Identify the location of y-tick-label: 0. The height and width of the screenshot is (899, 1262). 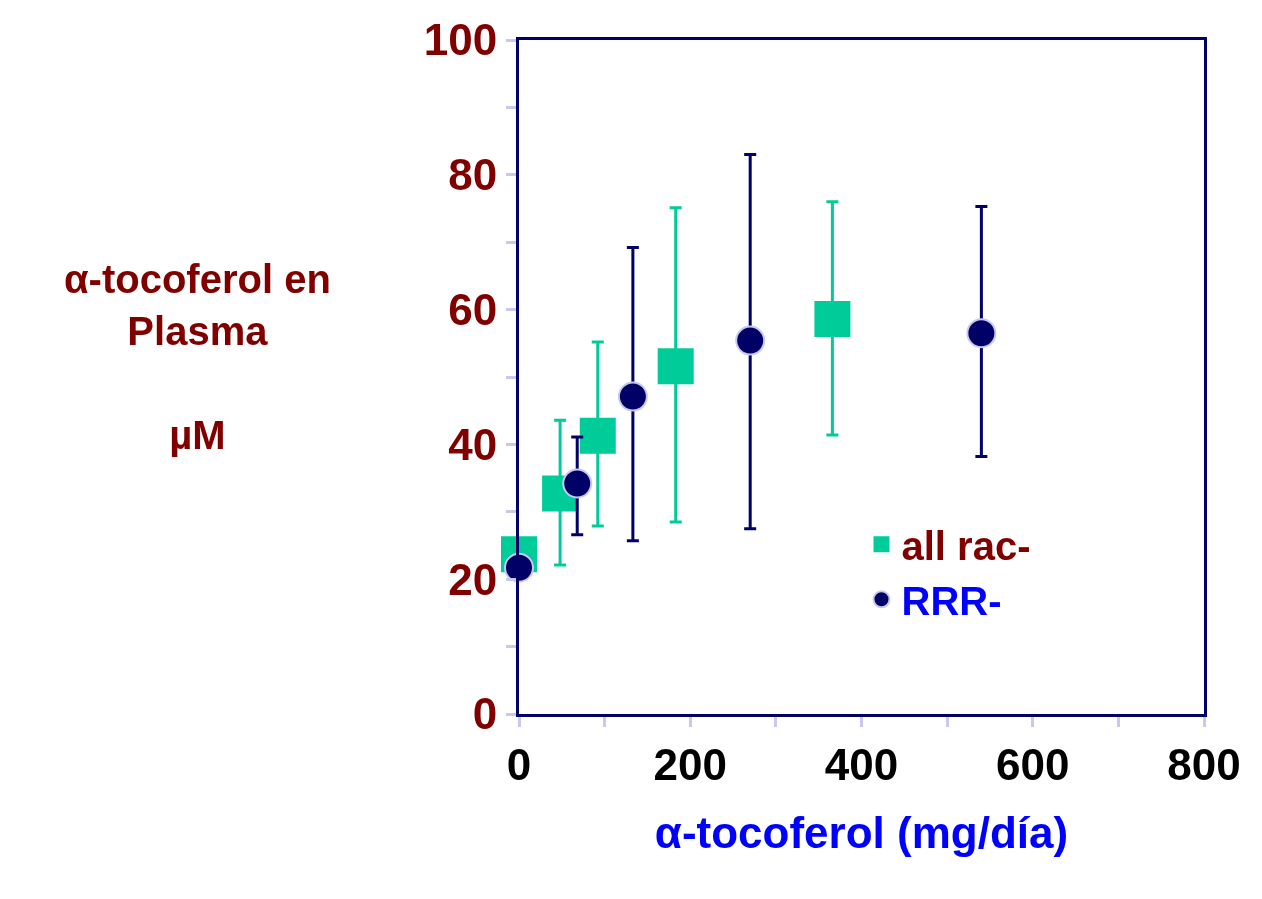
(485, 714).